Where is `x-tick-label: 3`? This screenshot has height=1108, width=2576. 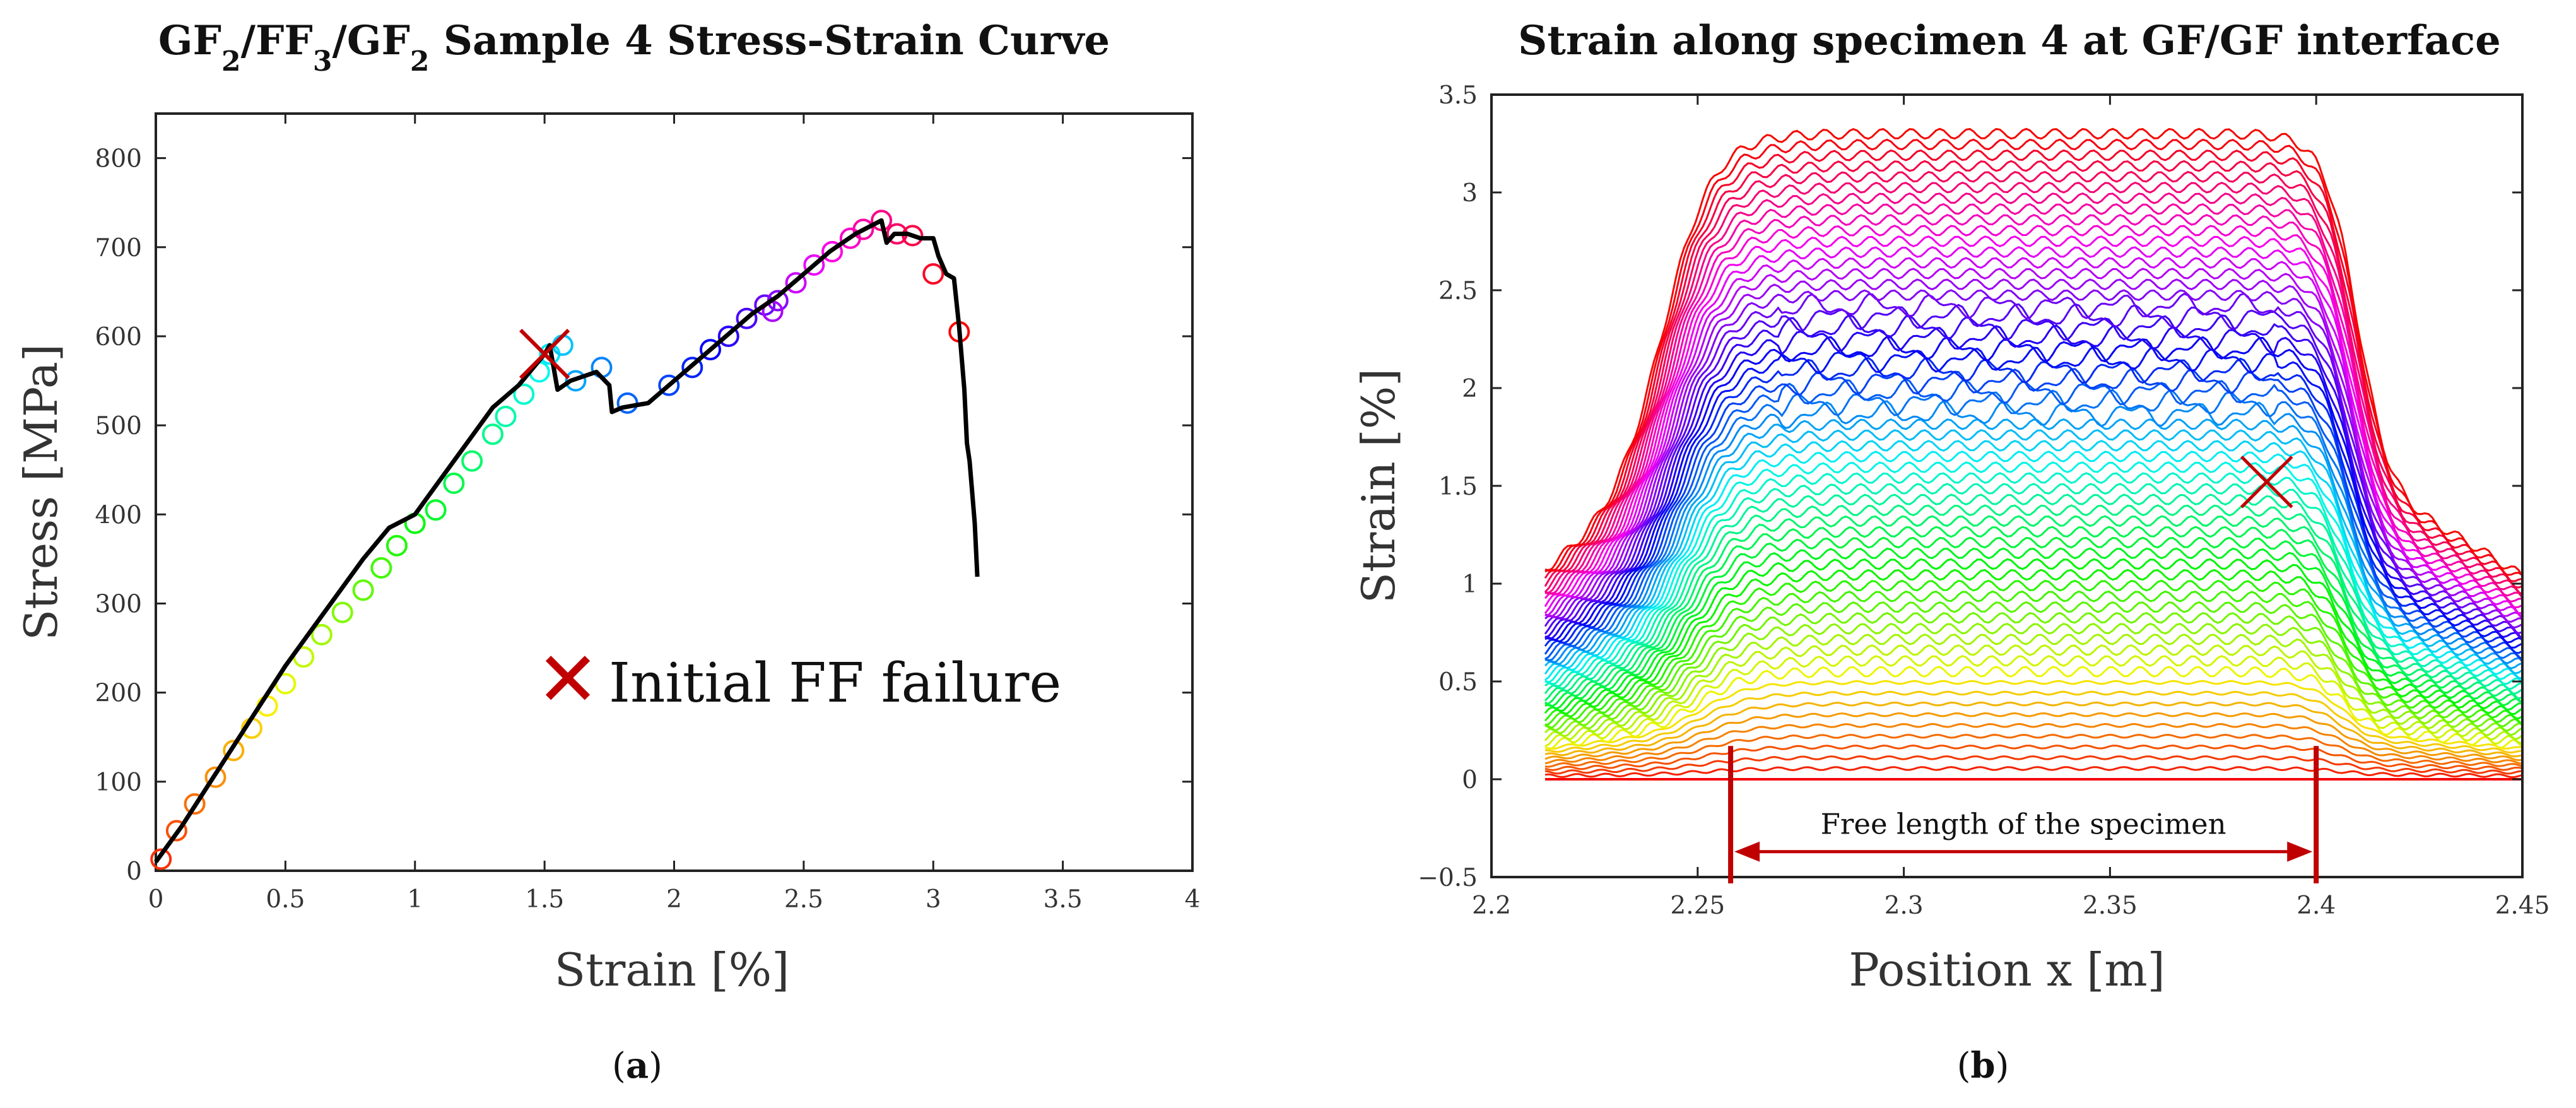
x-tick-label: 3 is located at coordinates (934, 900).